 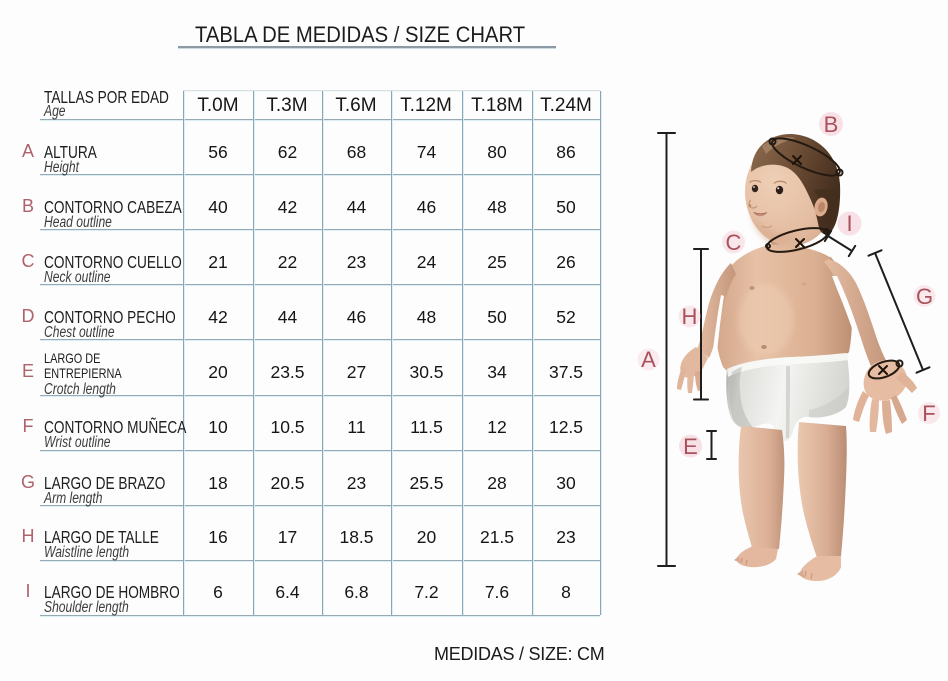 What do you see at coordinates (831, 124) in the screenshot?
I see `svg-text: B` at bounding box center [831, 124].